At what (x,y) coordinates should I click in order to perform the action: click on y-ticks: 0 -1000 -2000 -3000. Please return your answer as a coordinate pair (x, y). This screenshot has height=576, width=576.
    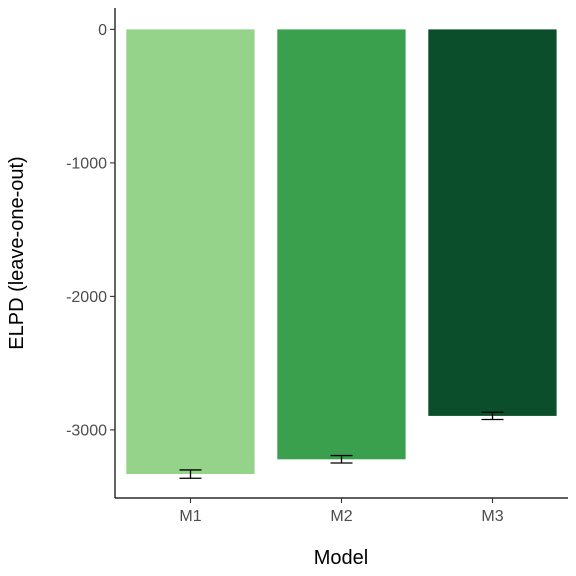
    Looking at the image, I should click on (90, 230).